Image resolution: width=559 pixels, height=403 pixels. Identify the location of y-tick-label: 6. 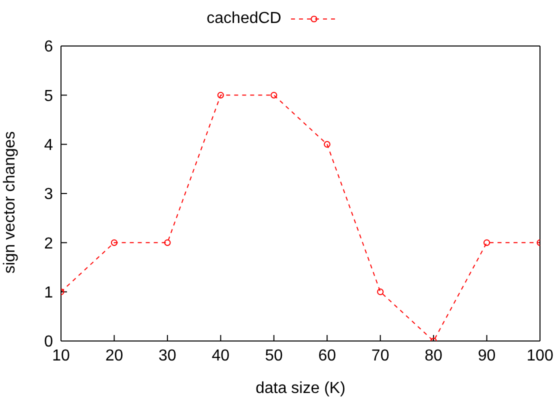
(49, 47).